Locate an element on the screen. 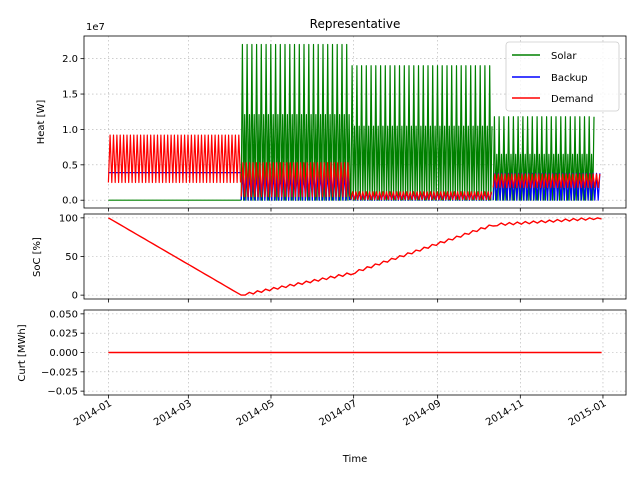 Image resolution: width=640 pixels, height=480 pixels. y-tick-label: −0.05 is located at coordinates (62, 392).